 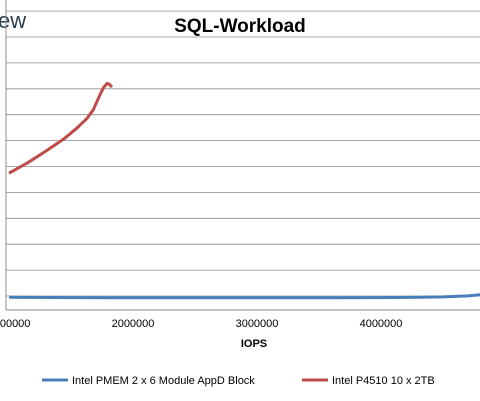 I want to click on x-tick-labels: 1000000 2000000 3000000 4000000, so click(x=201, y=324).